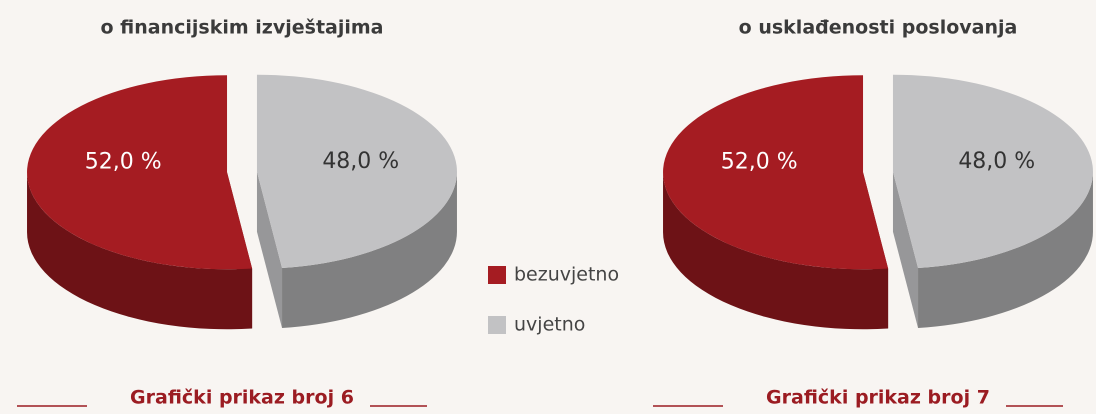  I want to click on caption: Grafički prikaz broj 6, so click(242, 398).